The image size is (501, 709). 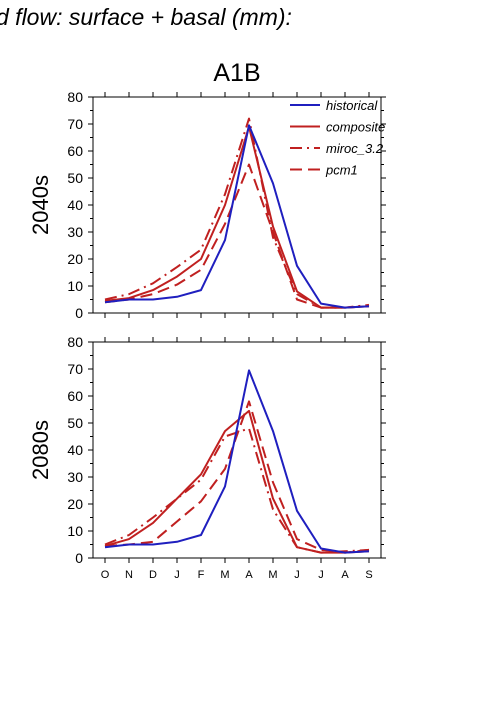 I want to click on x-tick-label: D, so click(x=153, y=575).